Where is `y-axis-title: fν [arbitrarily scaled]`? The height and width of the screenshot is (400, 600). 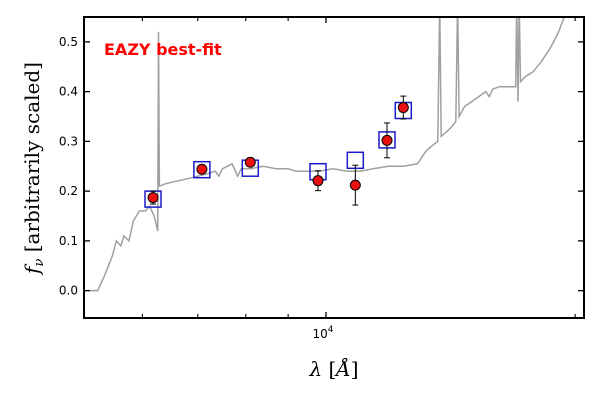
y-axis-title: fν [arbitrarily scaled] is located at coordinates (33, 169).